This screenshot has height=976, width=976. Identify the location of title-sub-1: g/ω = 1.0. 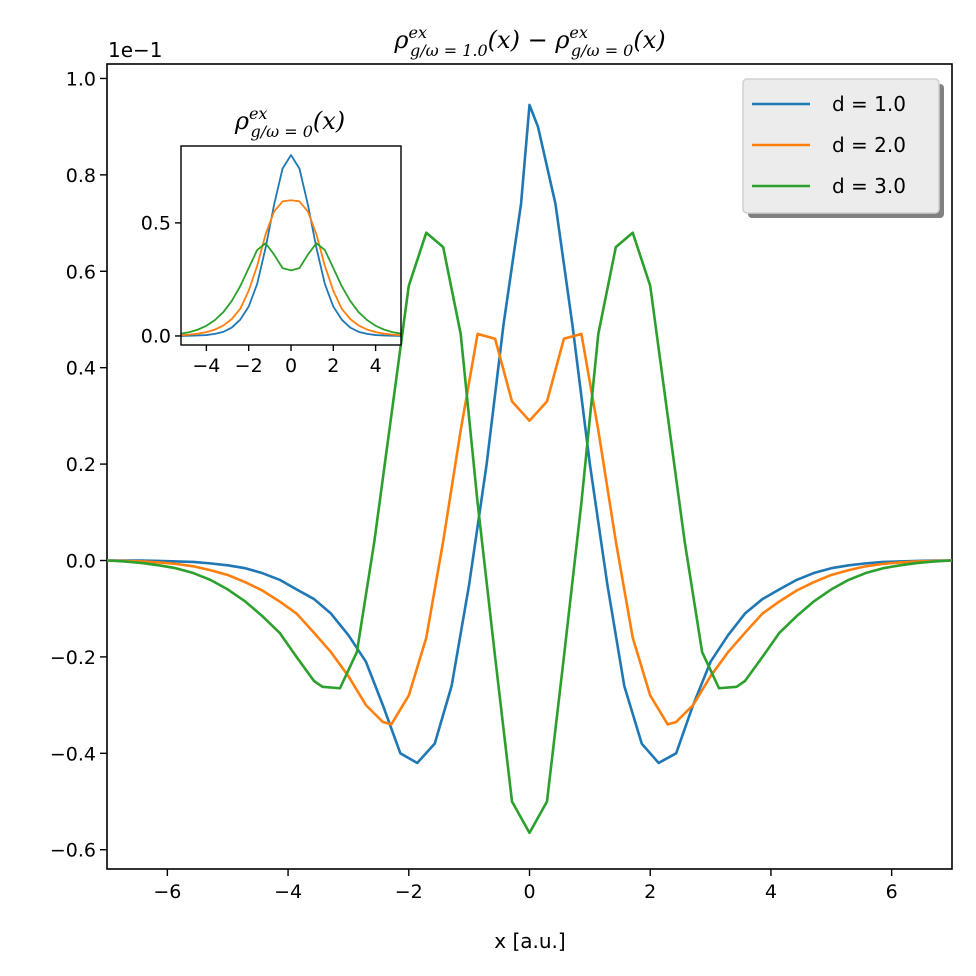
(449, 50).